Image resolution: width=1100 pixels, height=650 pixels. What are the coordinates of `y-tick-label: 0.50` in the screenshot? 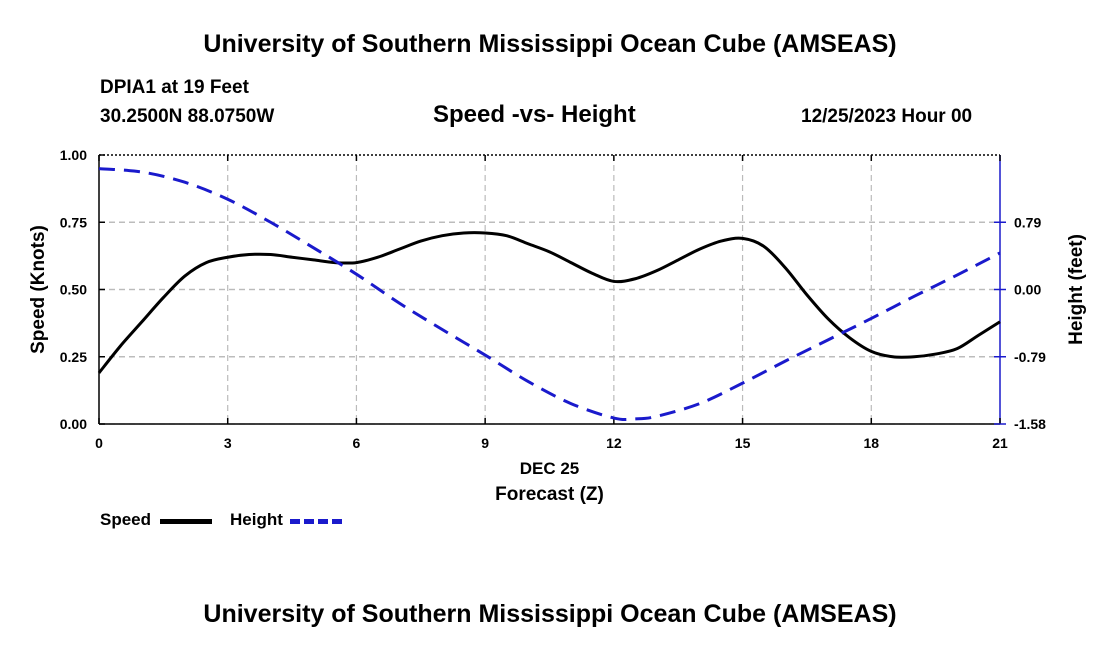 It's located at (73, 290).